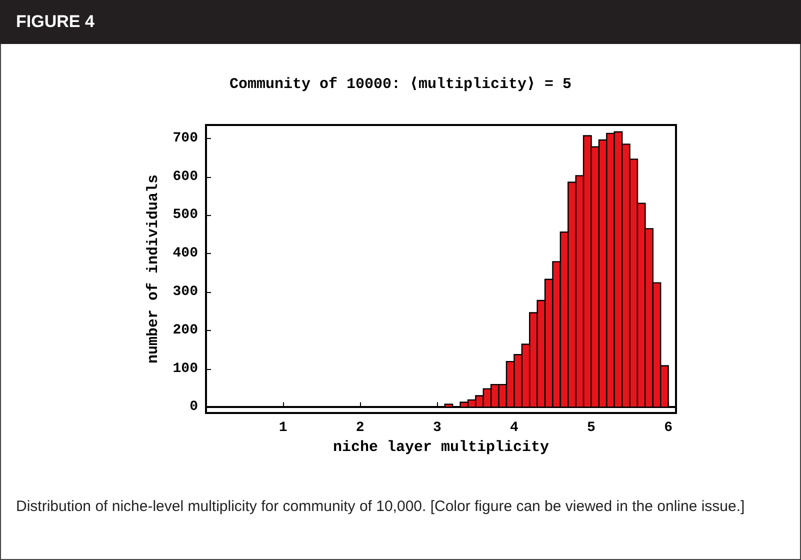 The image size is (801, 560). I want to click on text: FIGURE 4, so click(55, 21).